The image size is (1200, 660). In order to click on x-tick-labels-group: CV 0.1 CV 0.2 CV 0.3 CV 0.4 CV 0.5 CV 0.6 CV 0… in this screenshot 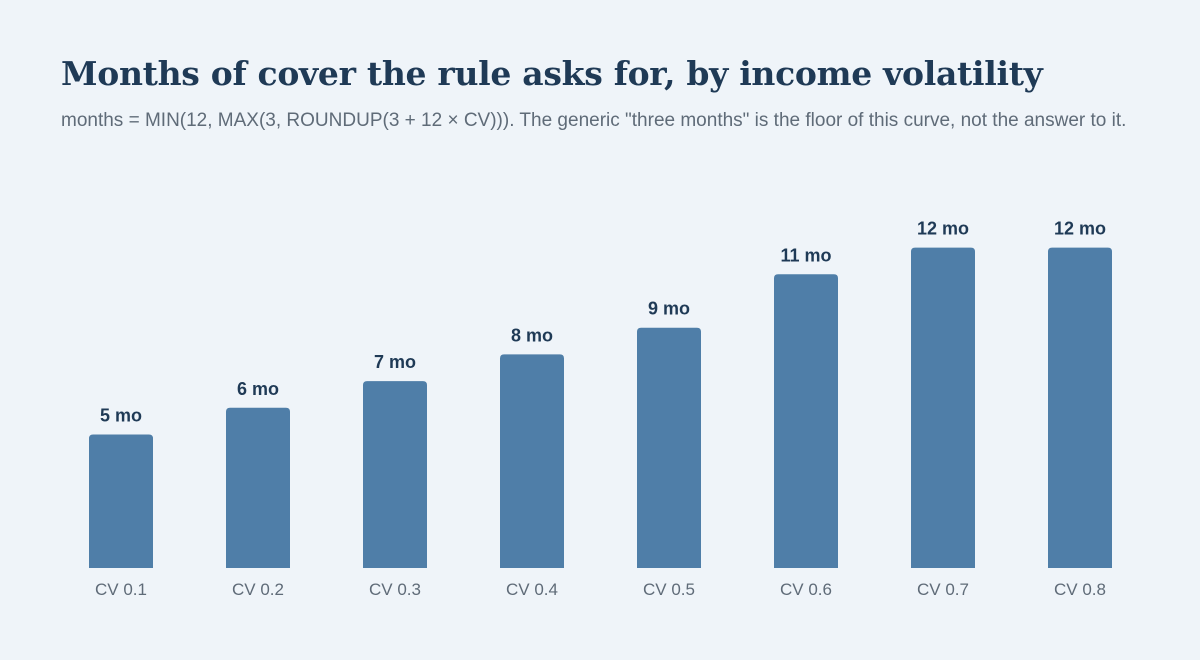, I will do `click(600, 589)`.